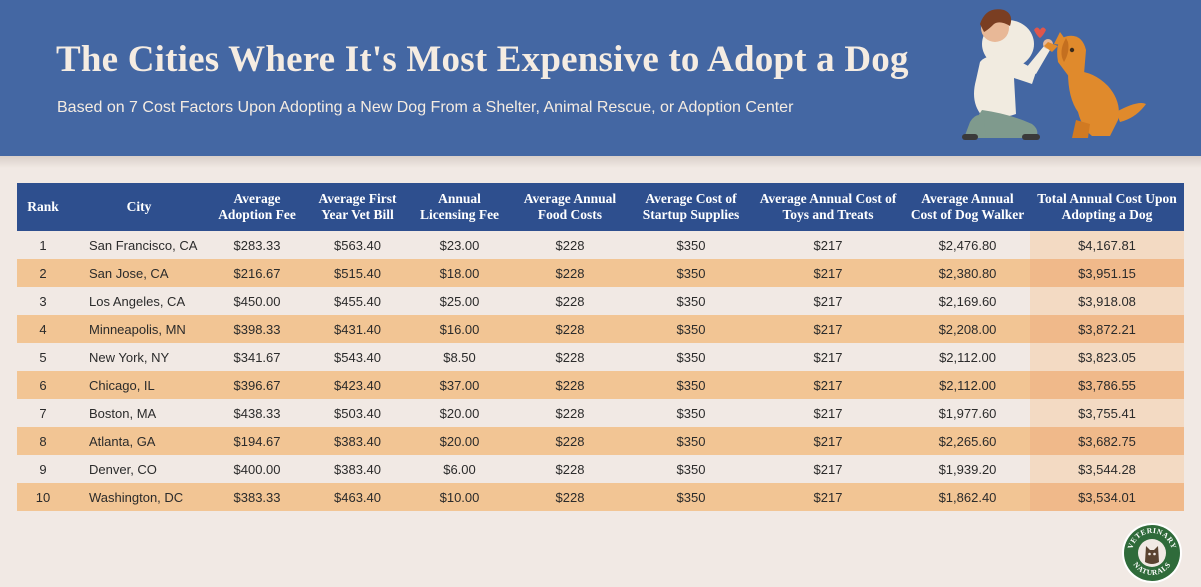 This screenshot has height=587, width=1201. Describe the element at coordinates (967, 301) in the screenshot. I see `cell-dog-walker: $2,169.60` at that location.